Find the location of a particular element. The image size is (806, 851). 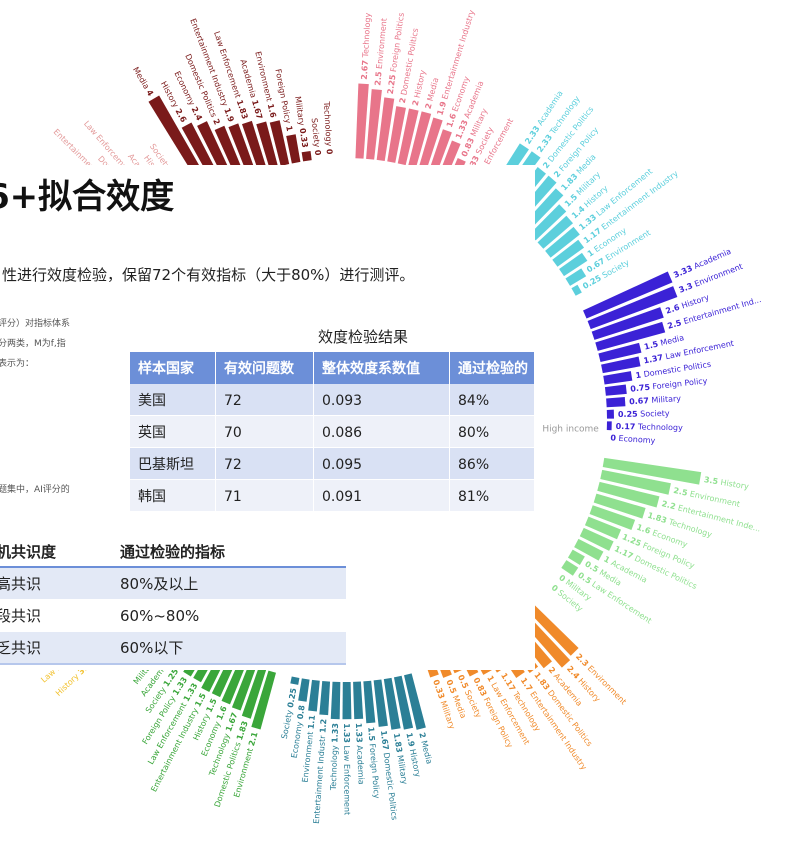

bar-value: 2.5 is located at coordinates (674, 324).